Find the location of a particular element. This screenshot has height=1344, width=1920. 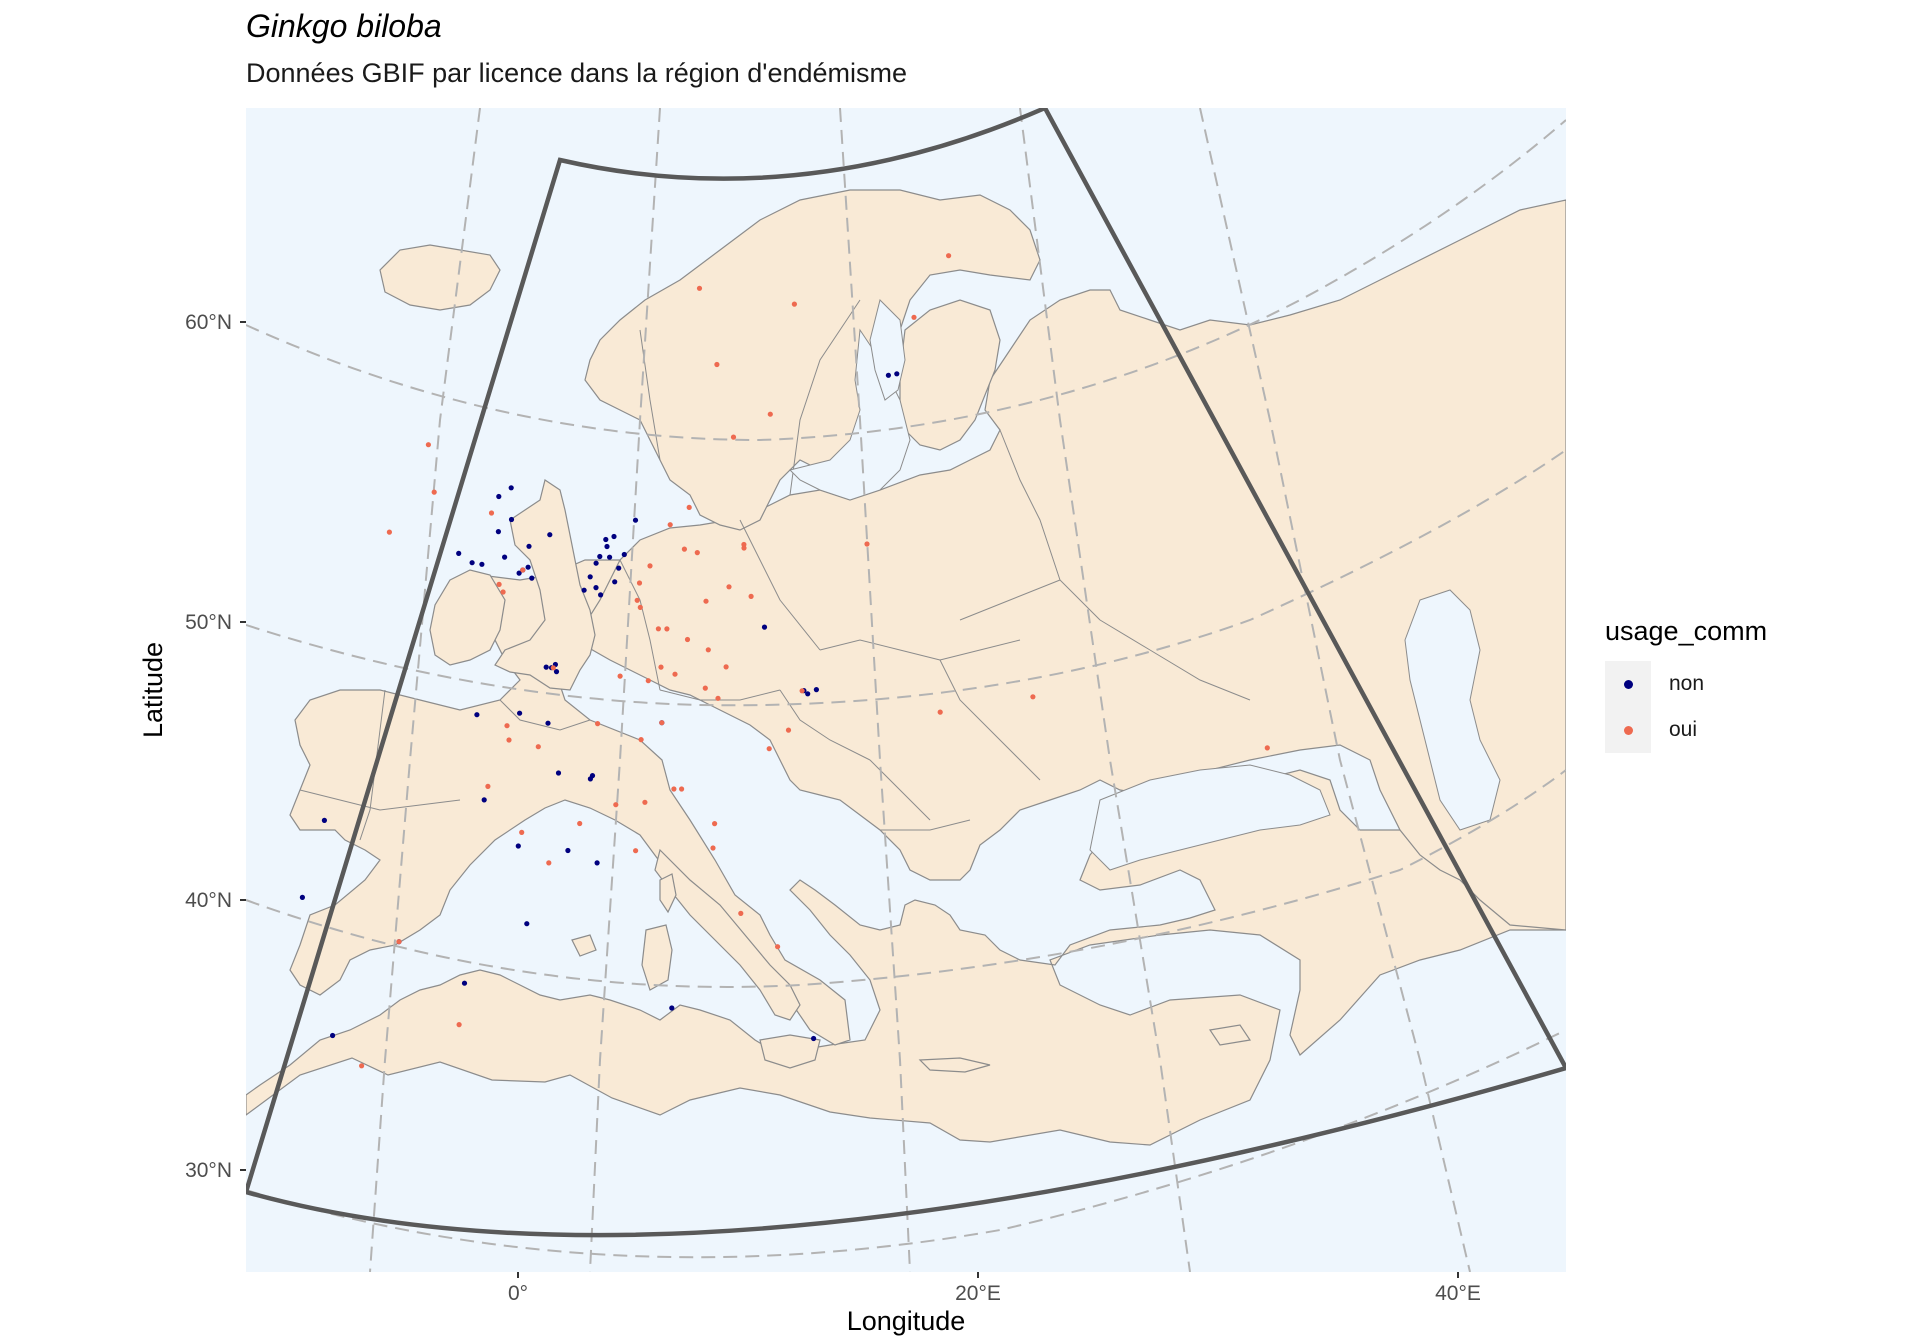

y-tick-30: 30°N is located at coordinates (208, 1170).